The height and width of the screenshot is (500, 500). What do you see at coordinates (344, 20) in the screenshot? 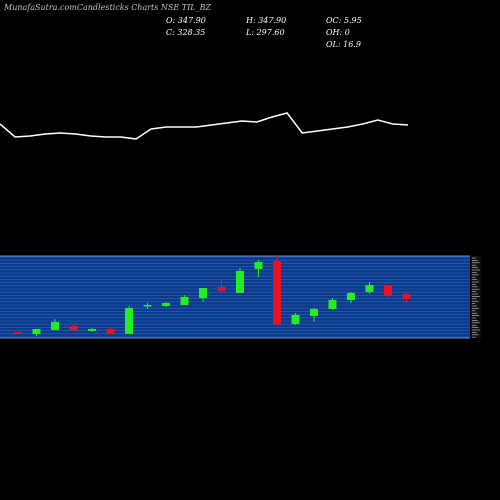
I see `stat-oc: OC: 5.95` at bounding box center [344, 20].